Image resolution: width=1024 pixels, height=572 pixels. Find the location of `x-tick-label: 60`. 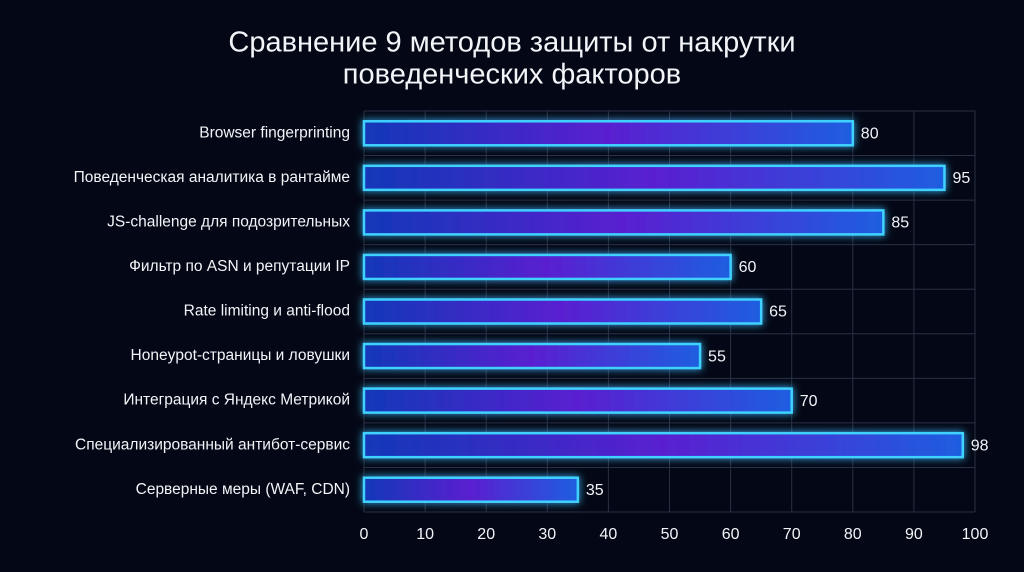

x-tick-label: 60 is located at coordinates (731, 534).